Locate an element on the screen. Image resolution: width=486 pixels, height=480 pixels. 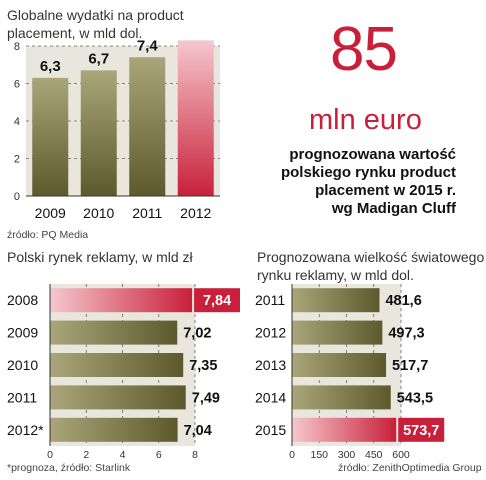
g3-category-label: 2014 is located at coordinates (270, 397).